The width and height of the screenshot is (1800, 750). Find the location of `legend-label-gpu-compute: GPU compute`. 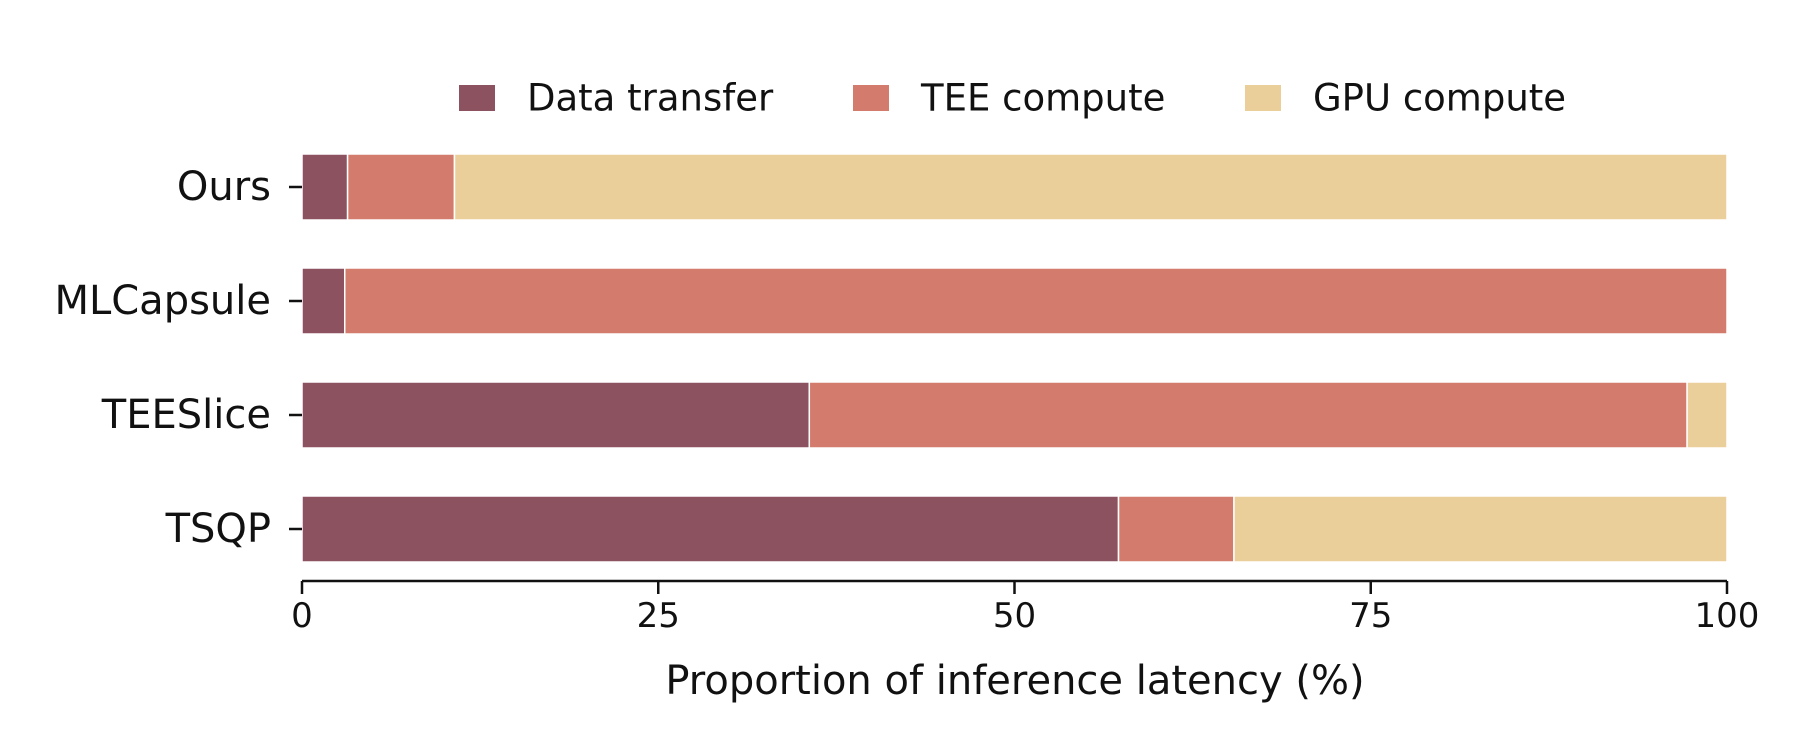

legend-label-gpu-compute: GPU compute is located at coordinates (1439, 98).